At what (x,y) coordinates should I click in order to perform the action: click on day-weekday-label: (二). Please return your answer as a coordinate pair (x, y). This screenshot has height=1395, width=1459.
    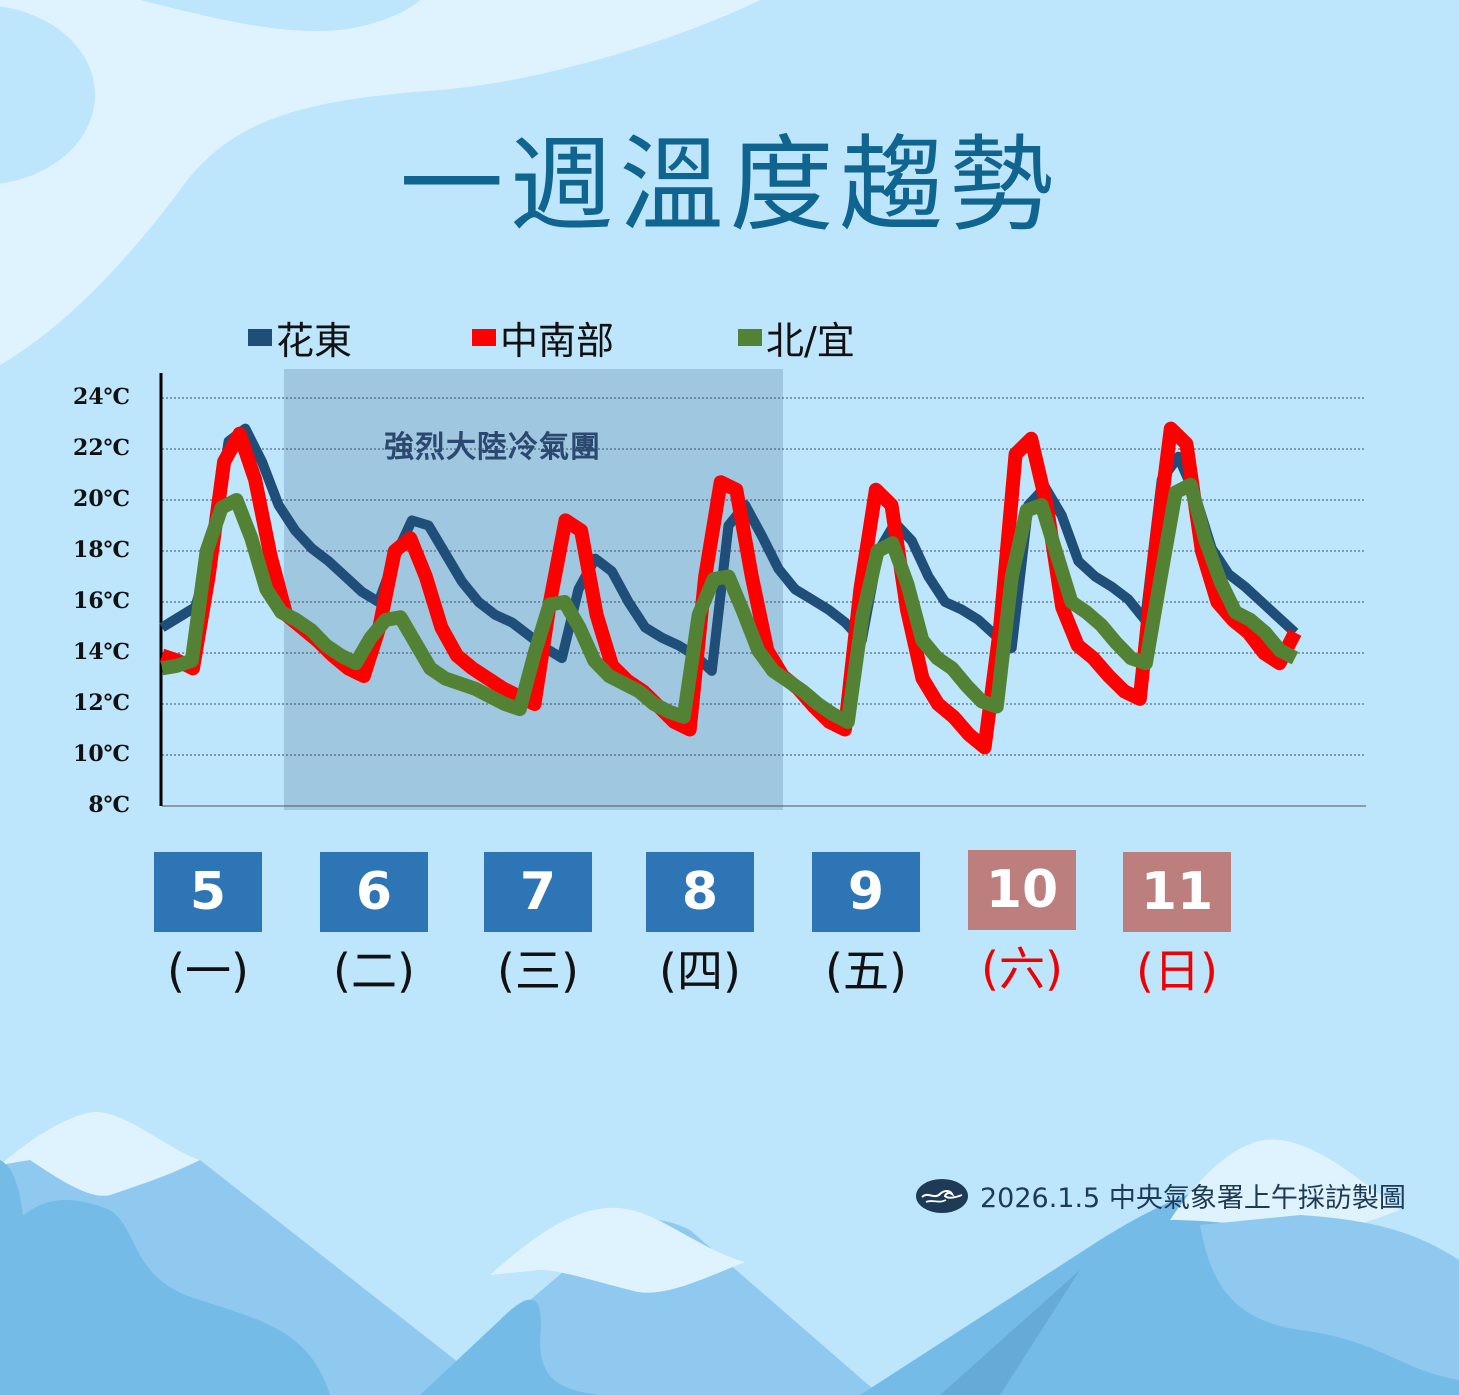
    Looking at the image, I should click on (374, 971).